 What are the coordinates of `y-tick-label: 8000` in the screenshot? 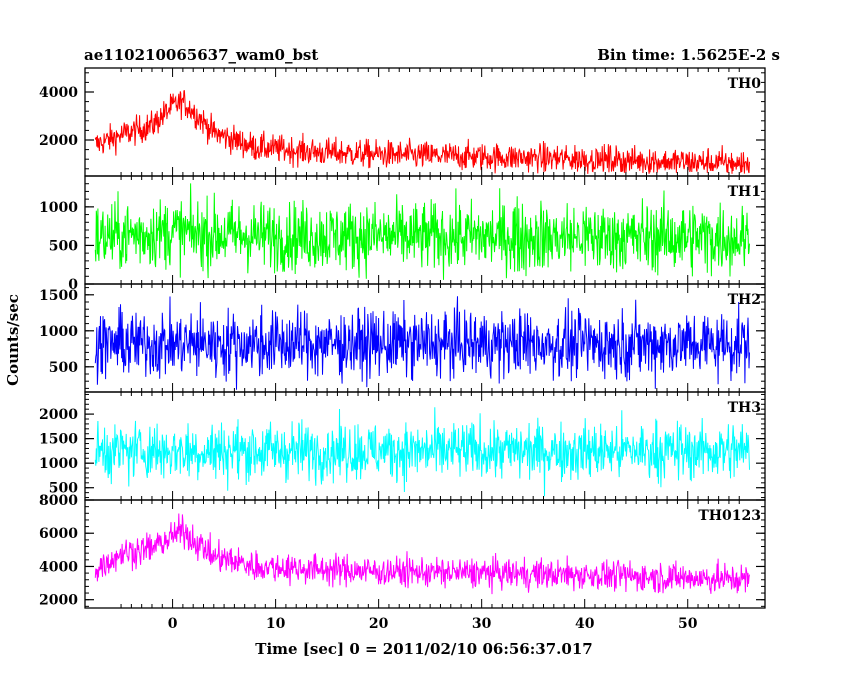 It's located at (58, 501).